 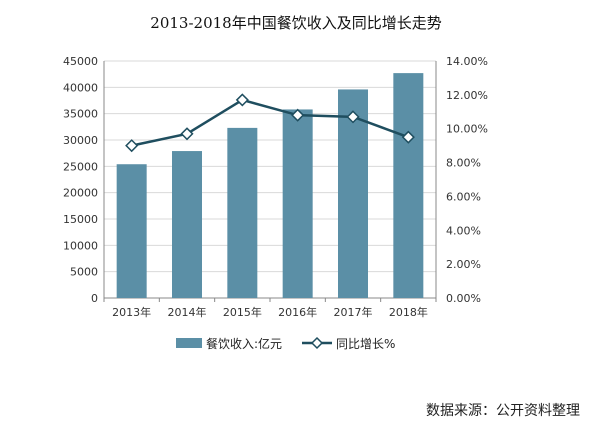 I want to click on x-tick-label: 2017年, so click(x=353, y=312).